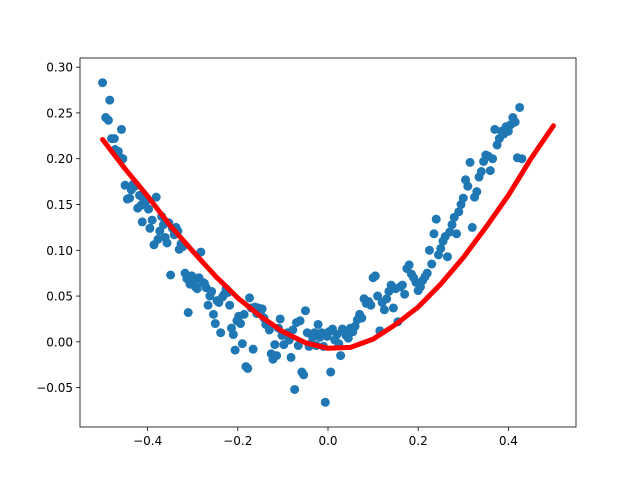 This screenshot has width=640, height=480. I want to click on x-tick-label: −0.2, so click(237, 441).